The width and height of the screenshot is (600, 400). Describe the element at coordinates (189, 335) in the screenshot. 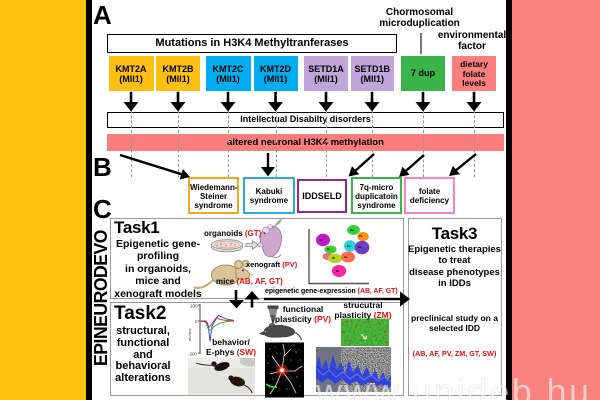

I see `svg-text: mV/ms` at that location.